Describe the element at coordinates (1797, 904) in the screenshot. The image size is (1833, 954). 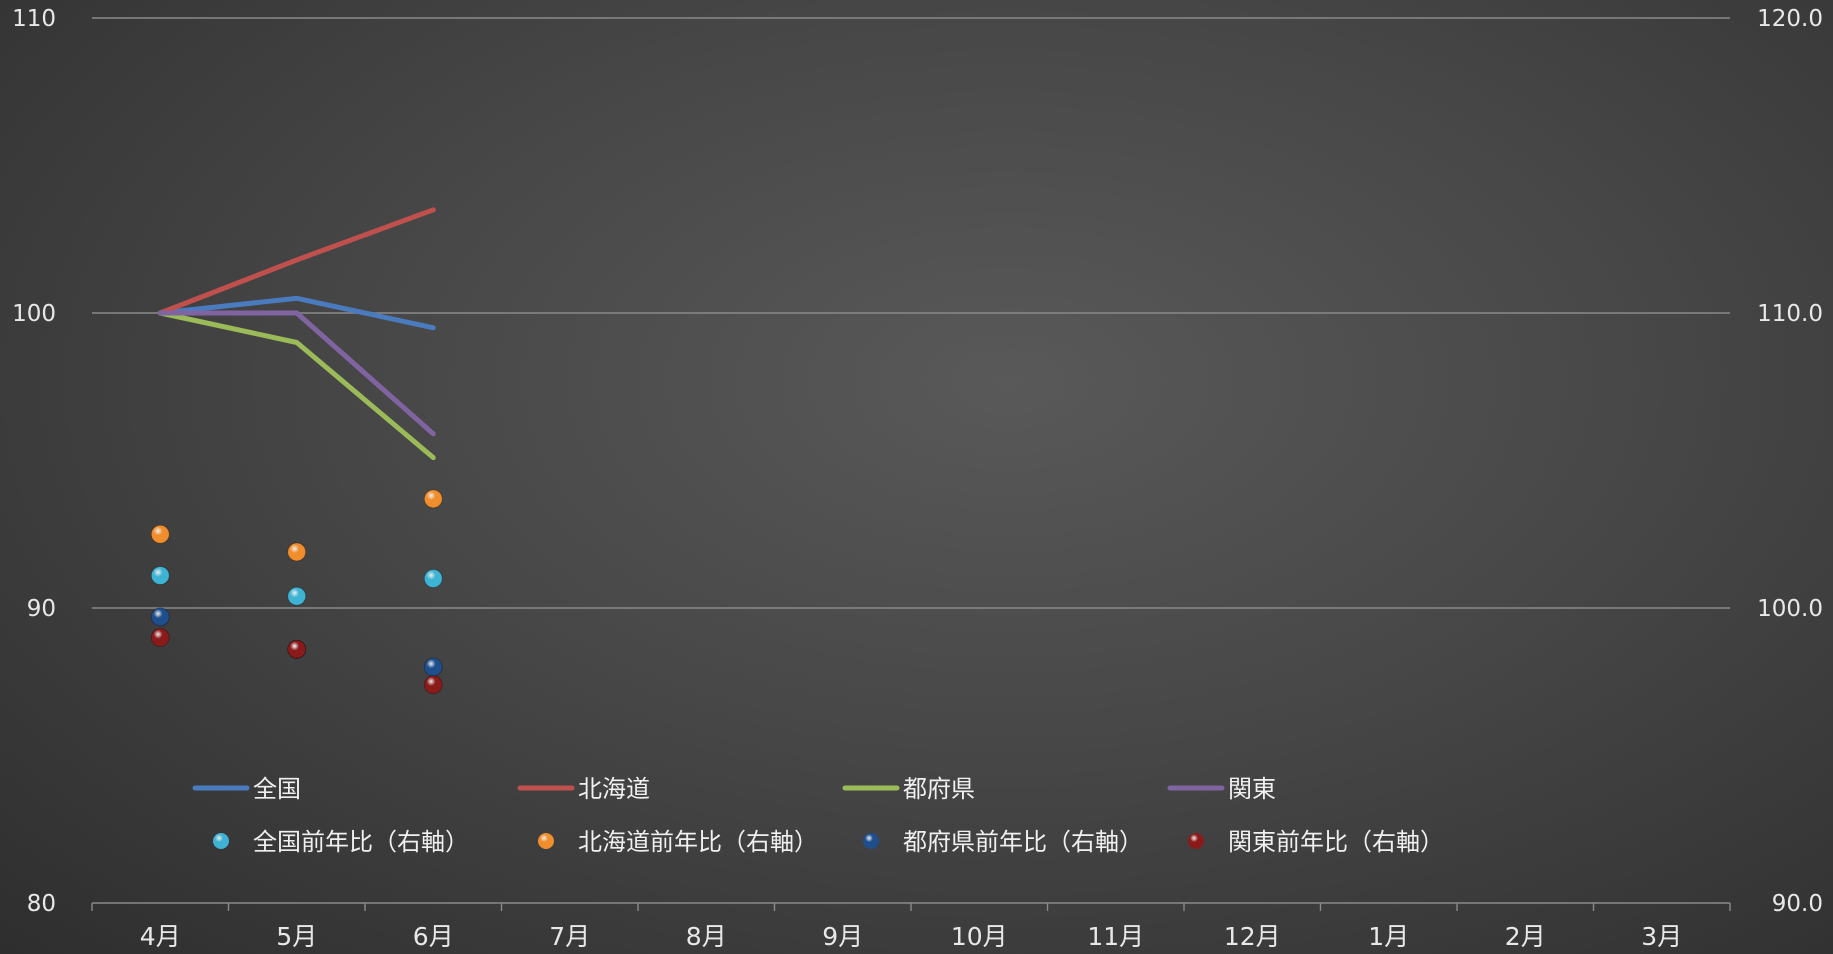
I see `y-right-tick-label: 90.0` at that location.